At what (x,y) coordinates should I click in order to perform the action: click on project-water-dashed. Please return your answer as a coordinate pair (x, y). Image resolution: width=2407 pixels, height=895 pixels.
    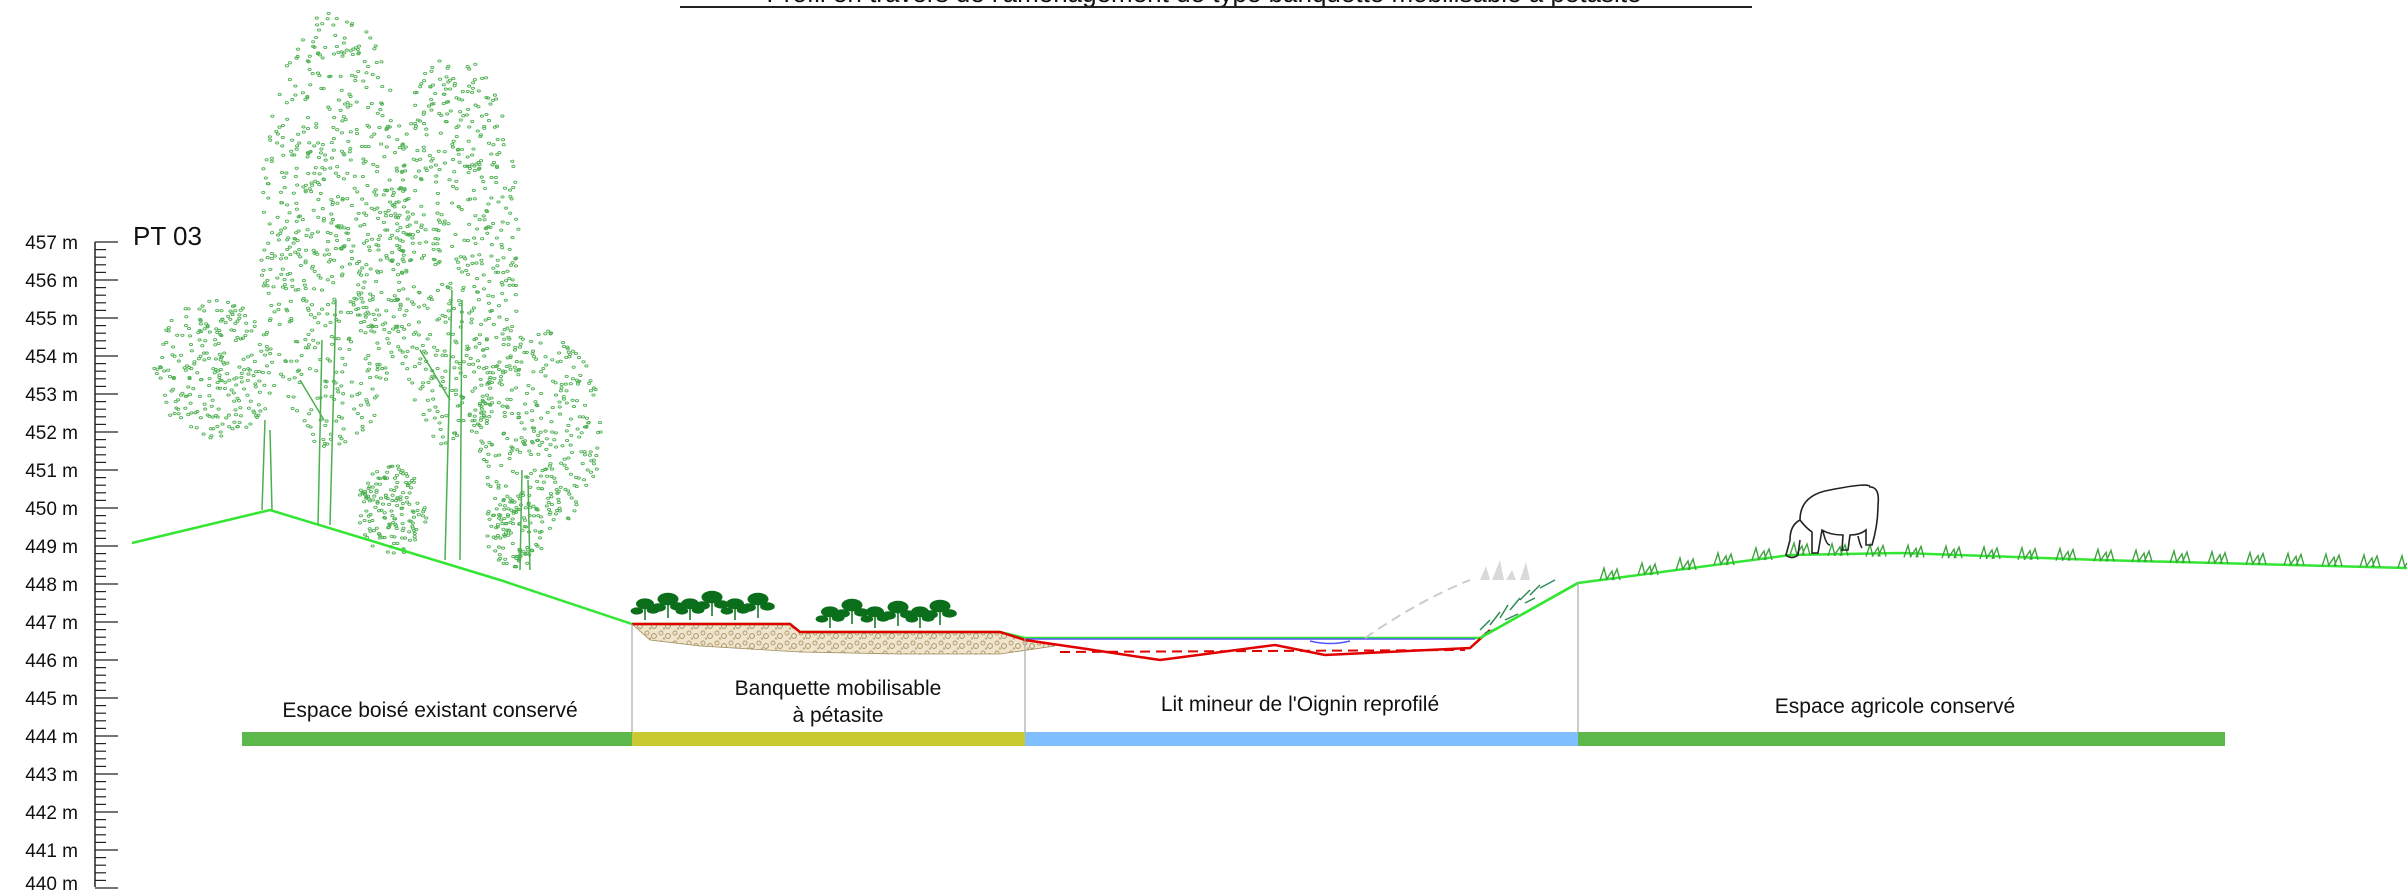
    Looking at the image, I should click on (1262, 651).